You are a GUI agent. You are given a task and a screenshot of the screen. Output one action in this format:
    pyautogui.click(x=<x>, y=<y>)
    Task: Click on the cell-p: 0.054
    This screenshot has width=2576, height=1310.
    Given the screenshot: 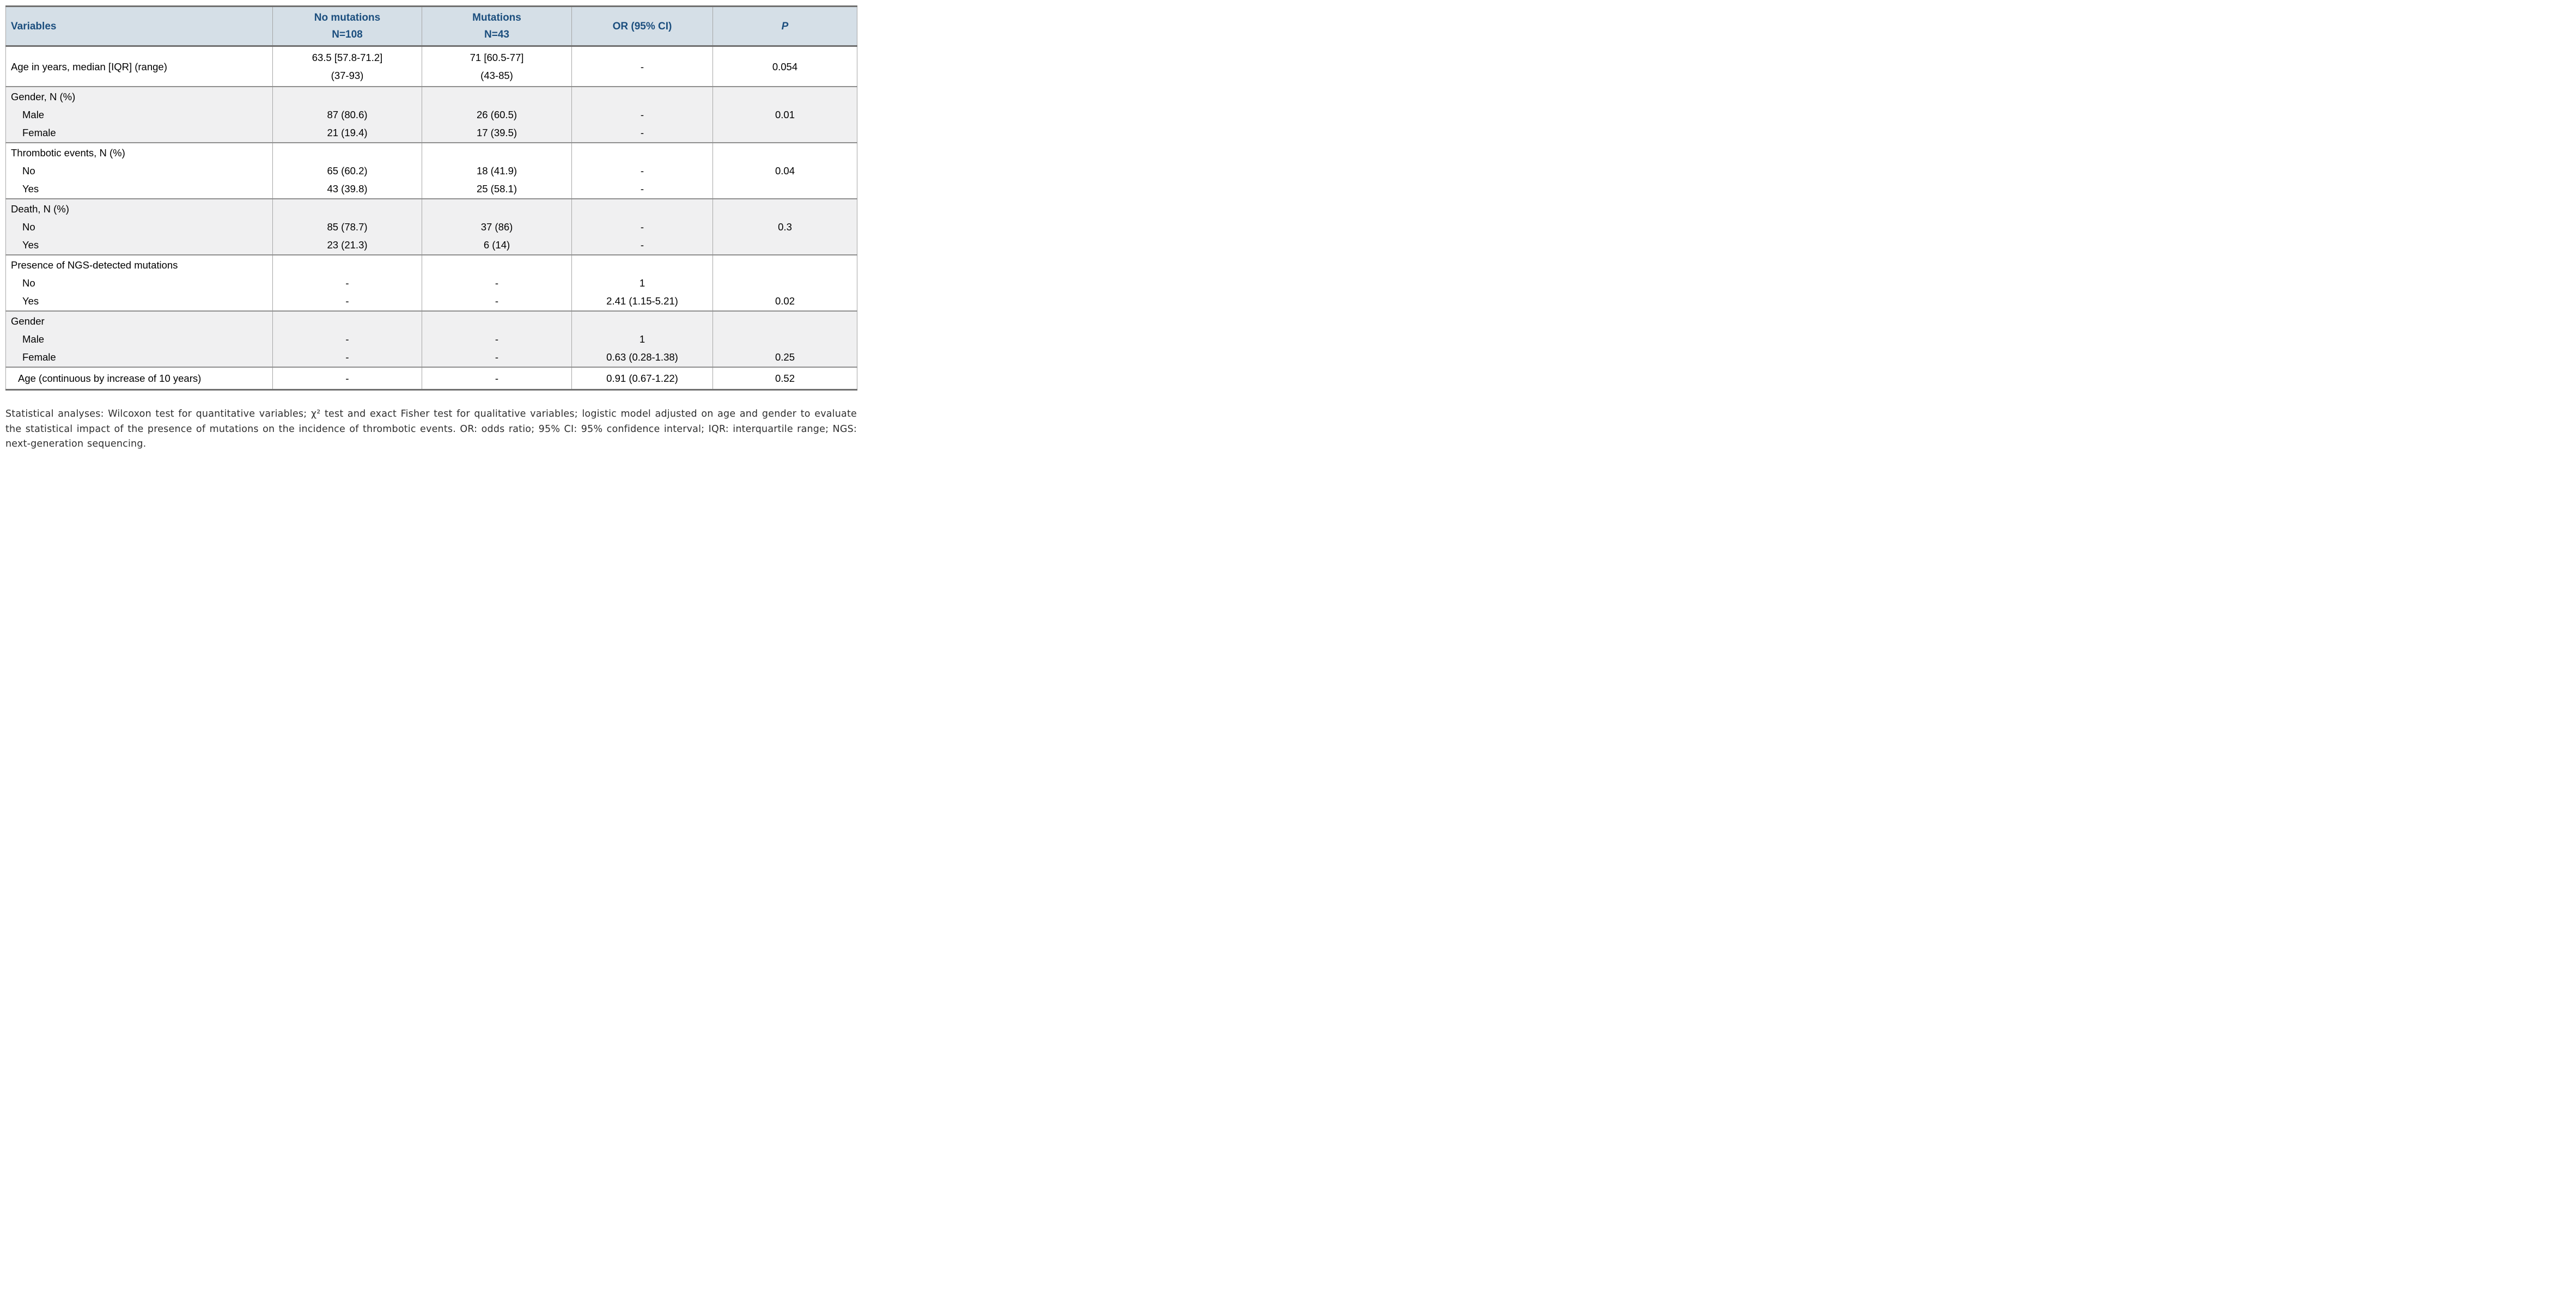 What is the action you would take?
    pyautogui.click(x=785, y=66)
    